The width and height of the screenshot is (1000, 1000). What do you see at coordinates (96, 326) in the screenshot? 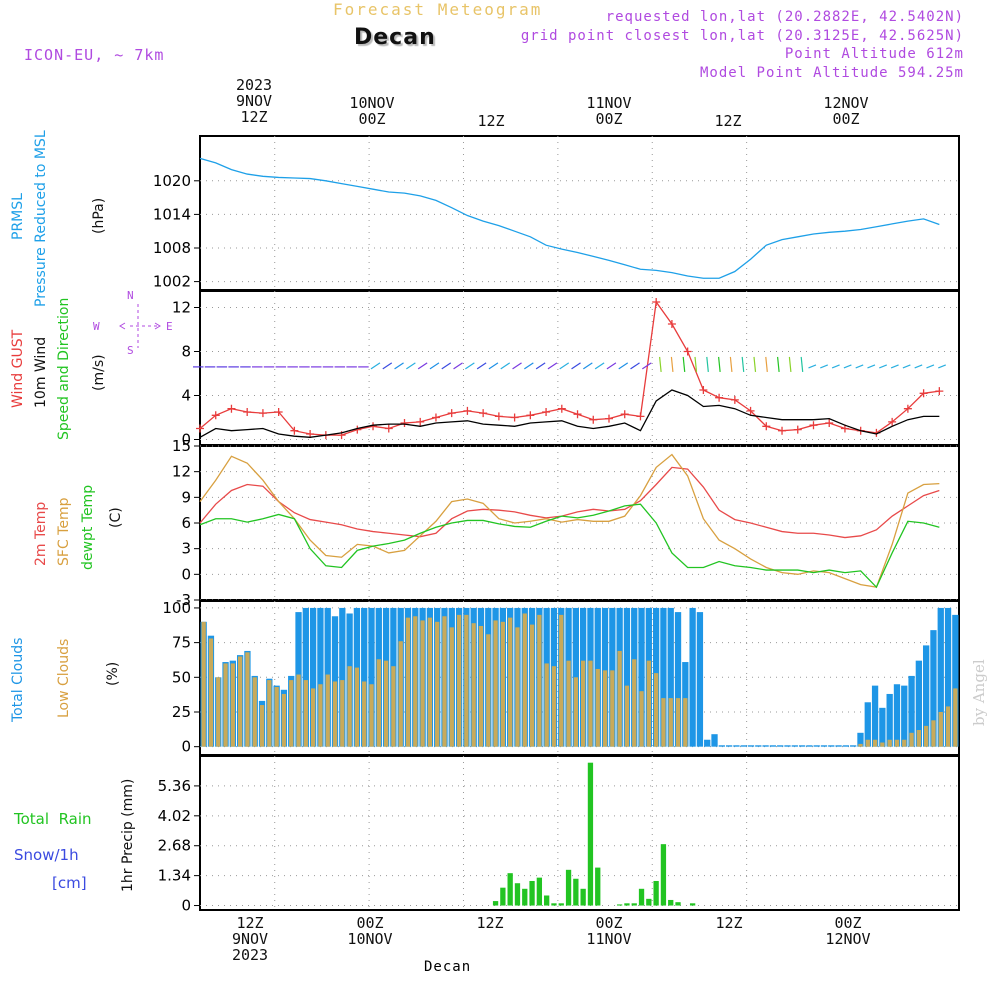
I see `compass-w: W` at bounding box center [96, 326].